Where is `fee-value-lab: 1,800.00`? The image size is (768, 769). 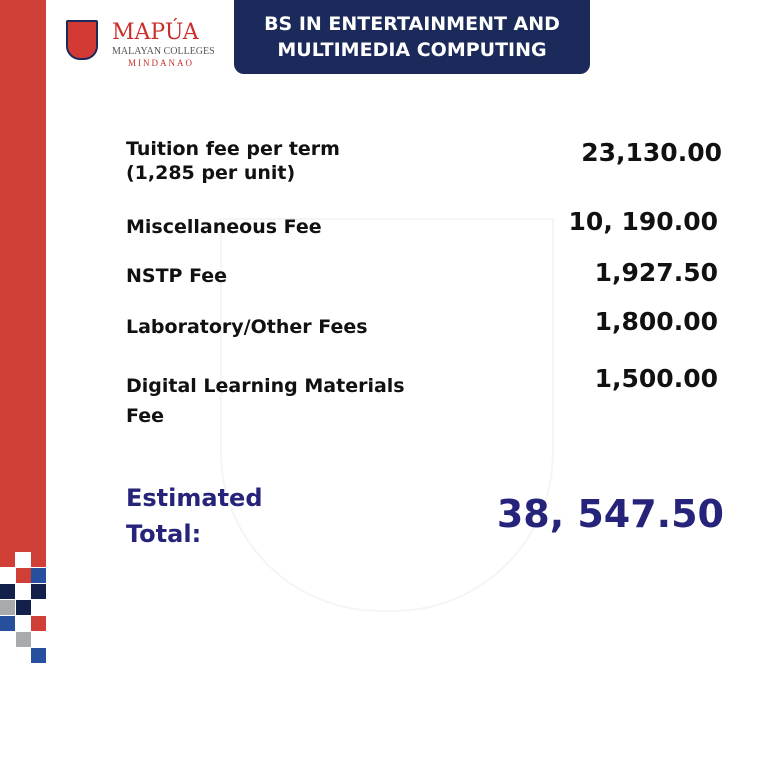
fee-value-lab: 1,800.00 is located at coordinates (656, 321).